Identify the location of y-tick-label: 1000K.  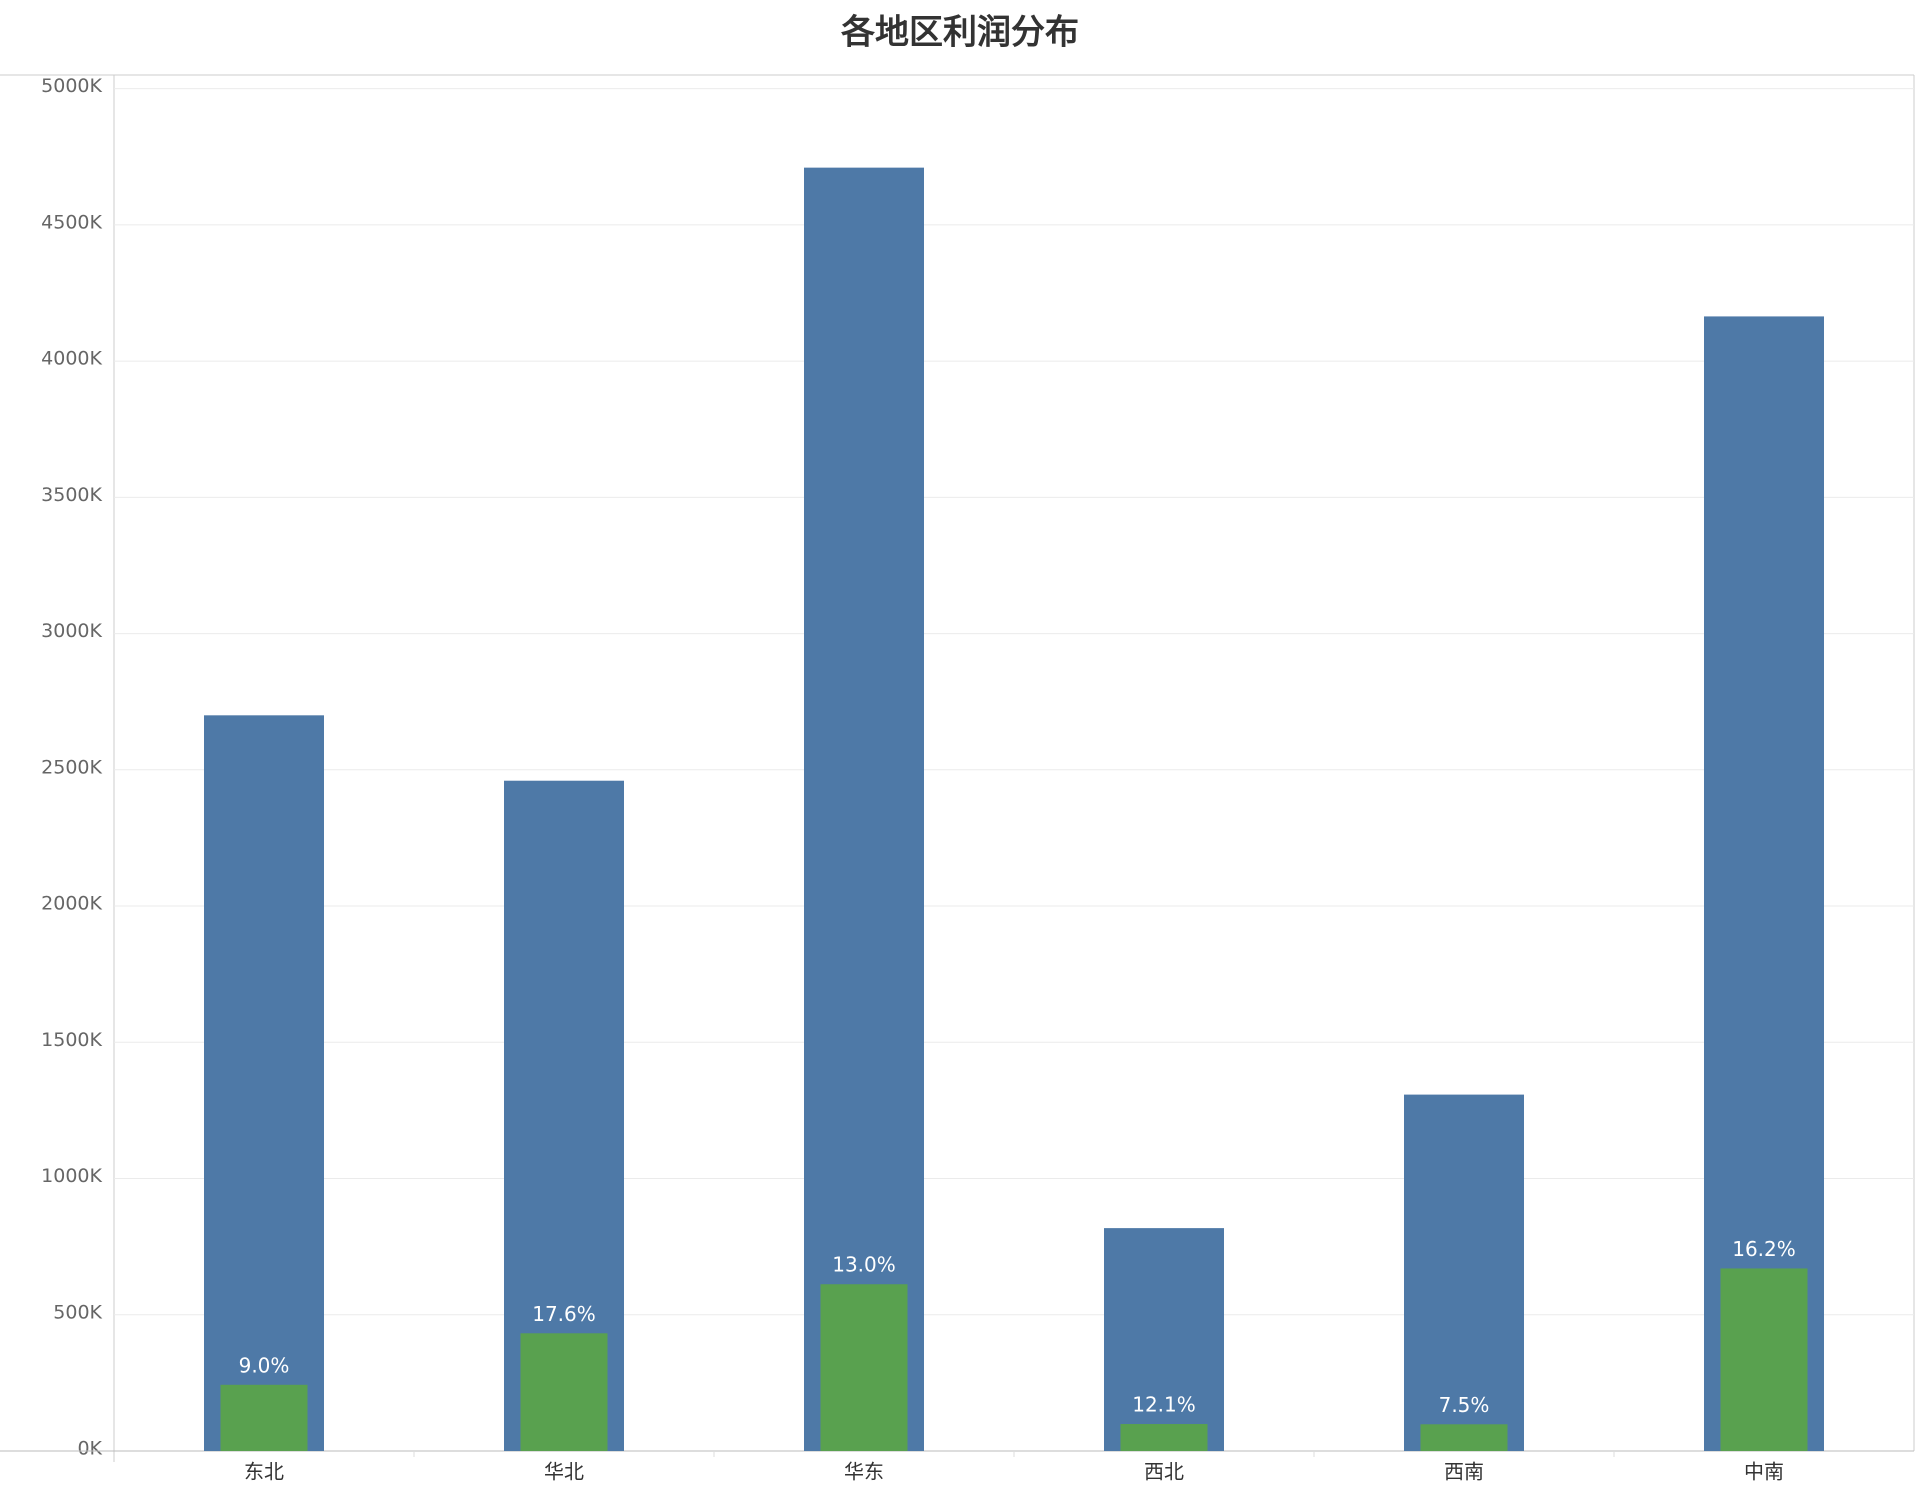
(71, 1176).